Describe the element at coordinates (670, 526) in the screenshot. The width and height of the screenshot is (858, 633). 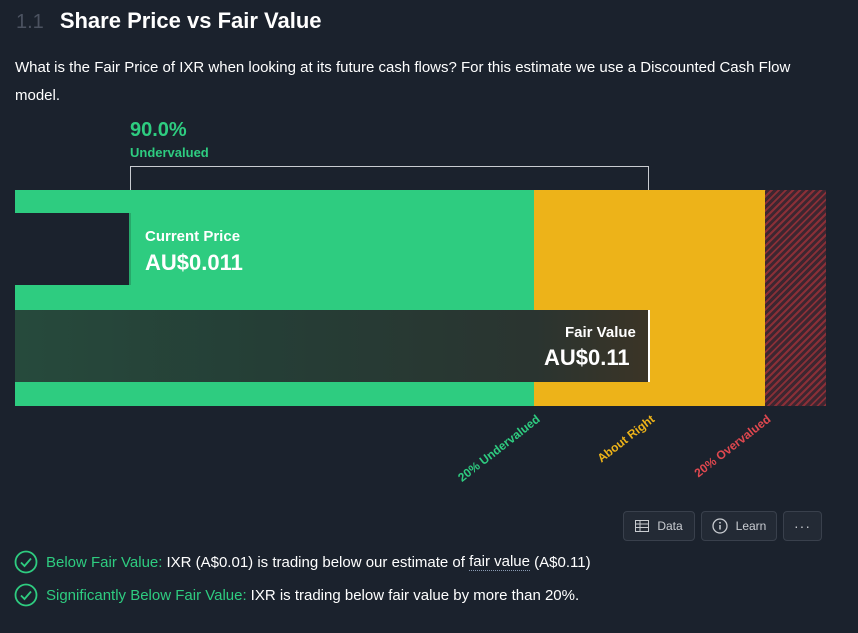
I see `data-button-label: Data` at that location.